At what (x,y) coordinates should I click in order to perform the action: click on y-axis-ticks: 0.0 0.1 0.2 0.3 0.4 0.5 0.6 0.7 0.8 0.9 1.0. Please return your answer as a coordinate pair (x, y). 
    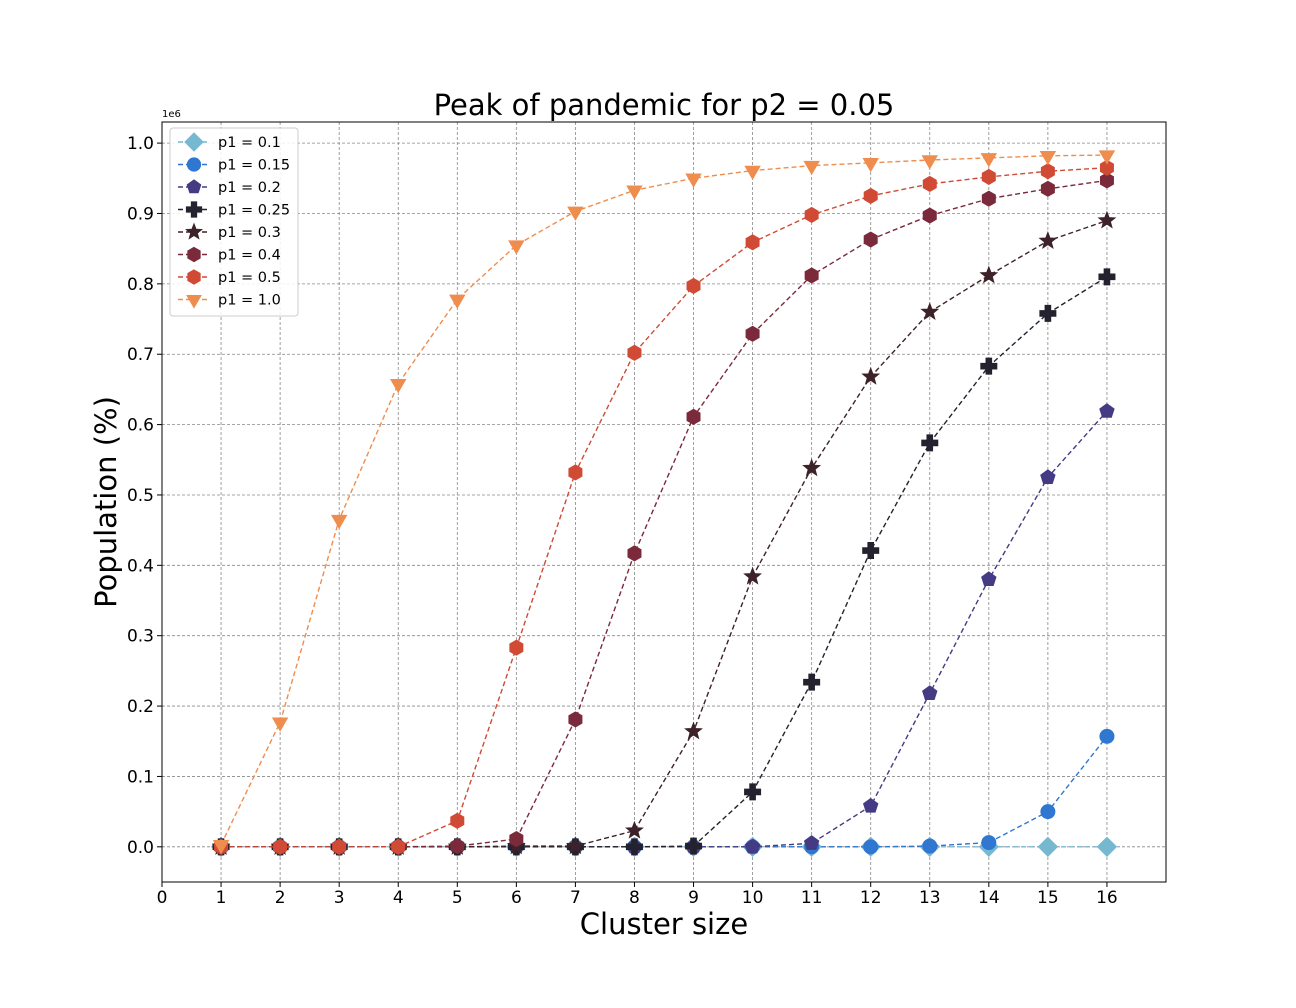
    Looking at the image, I should click on (144, 496).